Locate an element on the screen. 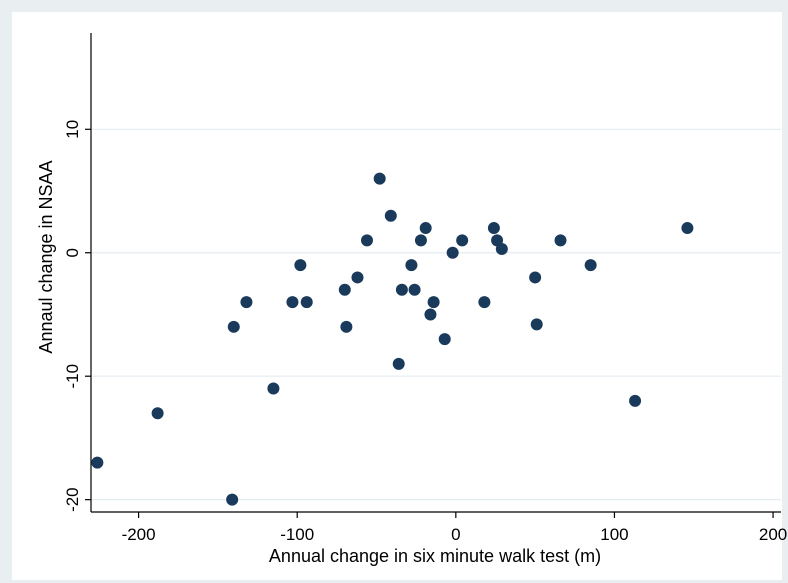 The image size is (788, 583). y-axis-title: Annaul change in NSAA is located at coordinates (46, 256).